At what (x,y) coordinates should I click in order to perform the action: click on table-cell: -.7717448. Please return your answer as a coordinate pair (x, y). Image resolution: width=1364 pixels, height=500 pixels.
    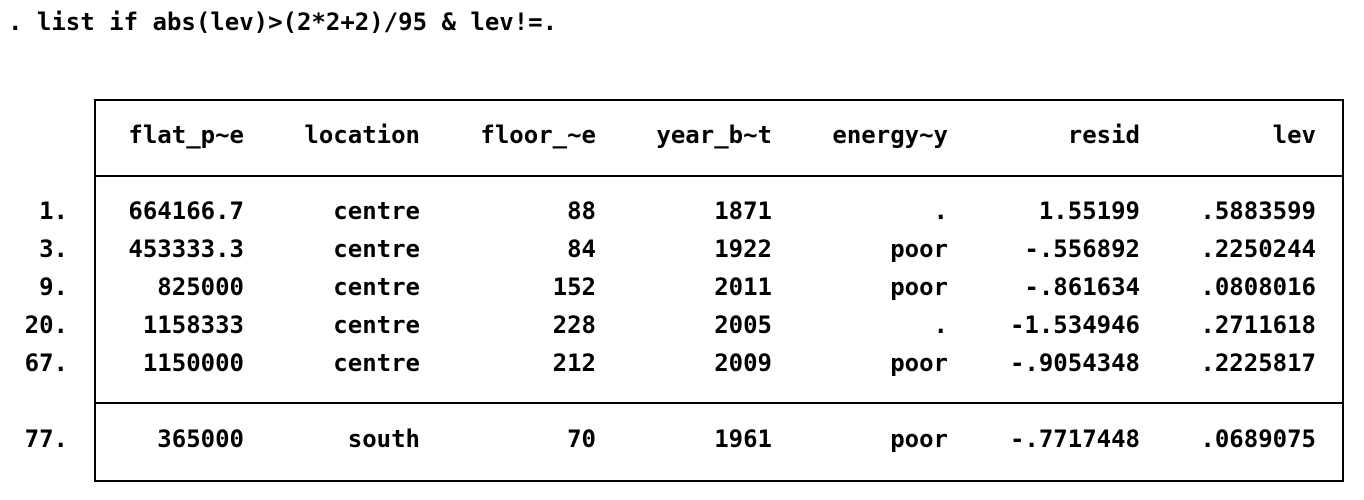
    Looking at the image, I should click on (1074, 439).